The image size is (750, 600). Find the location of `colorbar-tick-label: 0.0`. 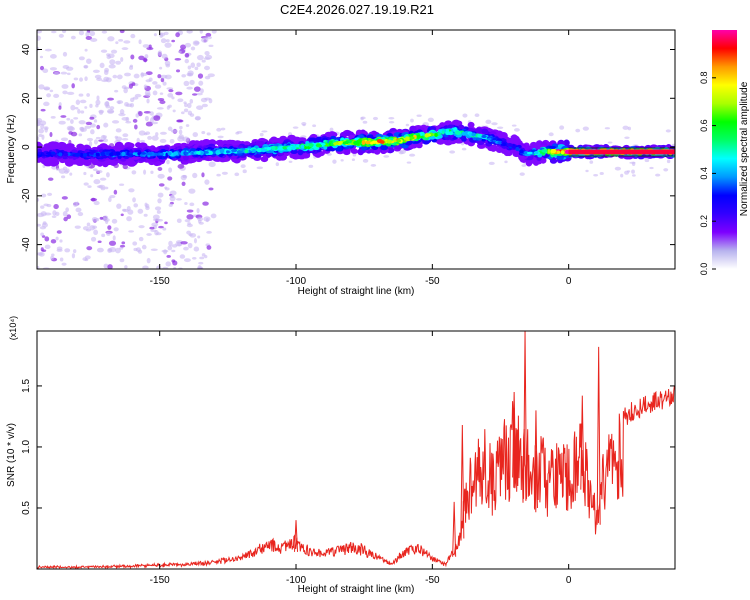

colorbar-tick-label: 0.0 is located at coordinates (704, 269).